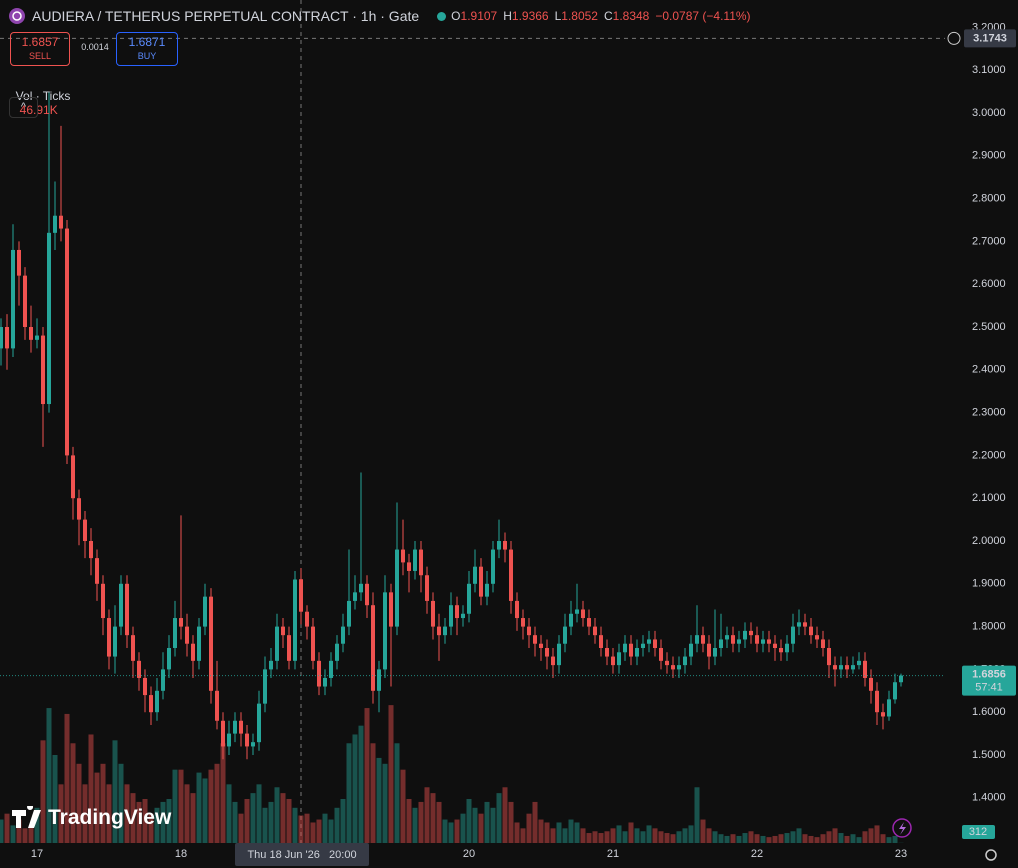 This screenshot has height=868, width=1018. What do you see at coordinates (40, 49) in the screenshot?
I see `sell-button: 1.6857 SELL` at bounding box center [40, 49].